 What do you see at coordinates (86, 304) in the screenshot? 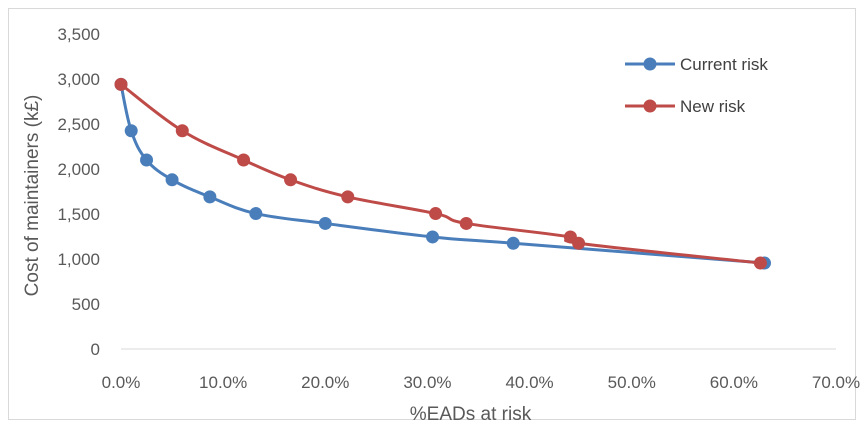
I see `y-tick-label: 500` at bounding box center [86, 304].